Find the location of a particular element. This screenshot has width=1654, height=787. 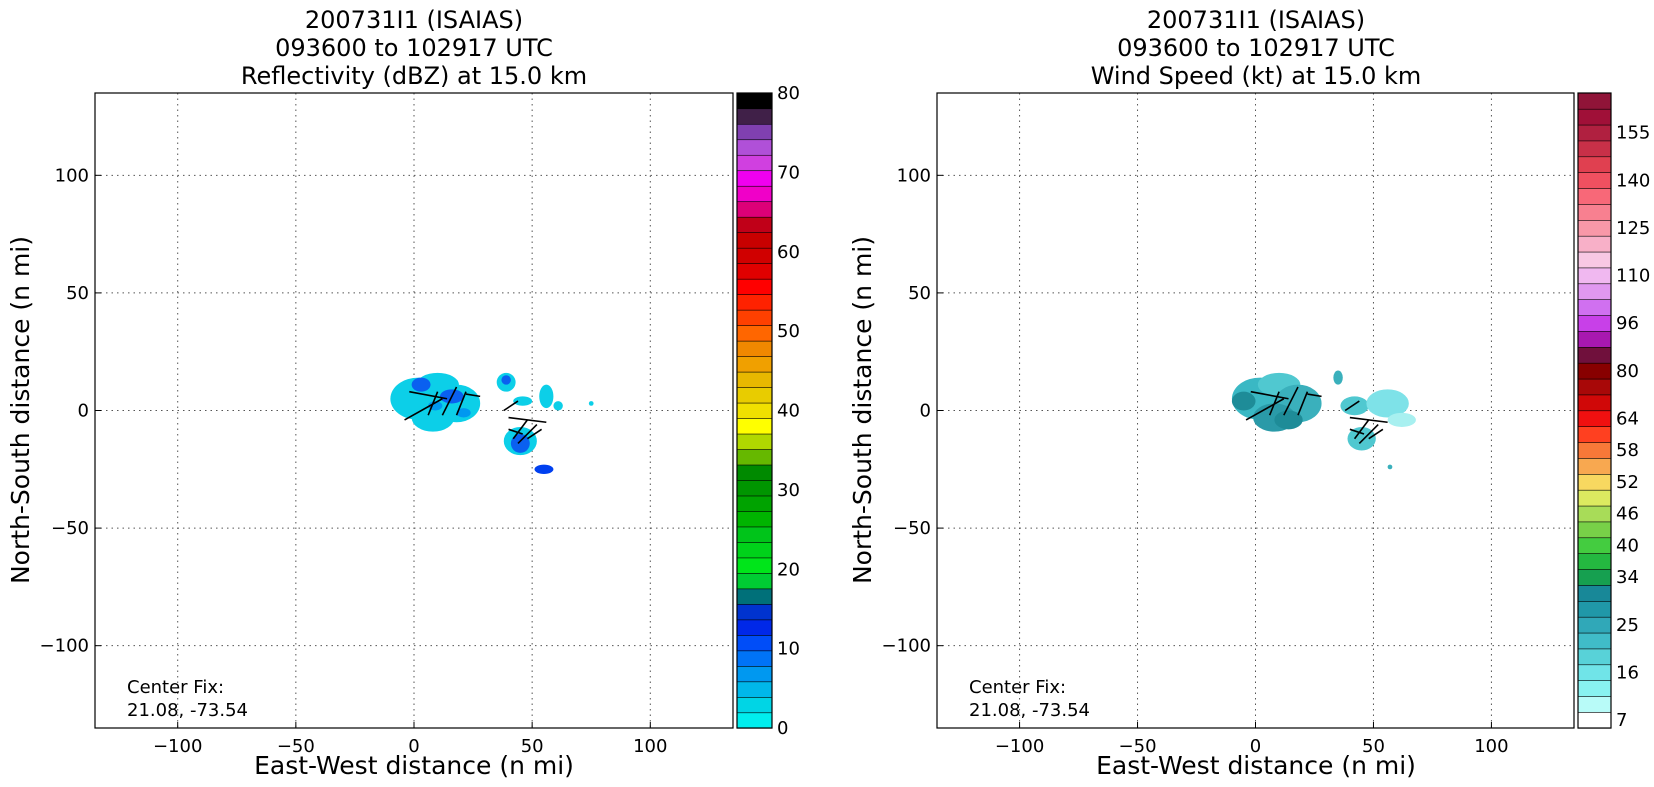

center-fix-label: Center Fix: is located at coordinates (1017, 687).